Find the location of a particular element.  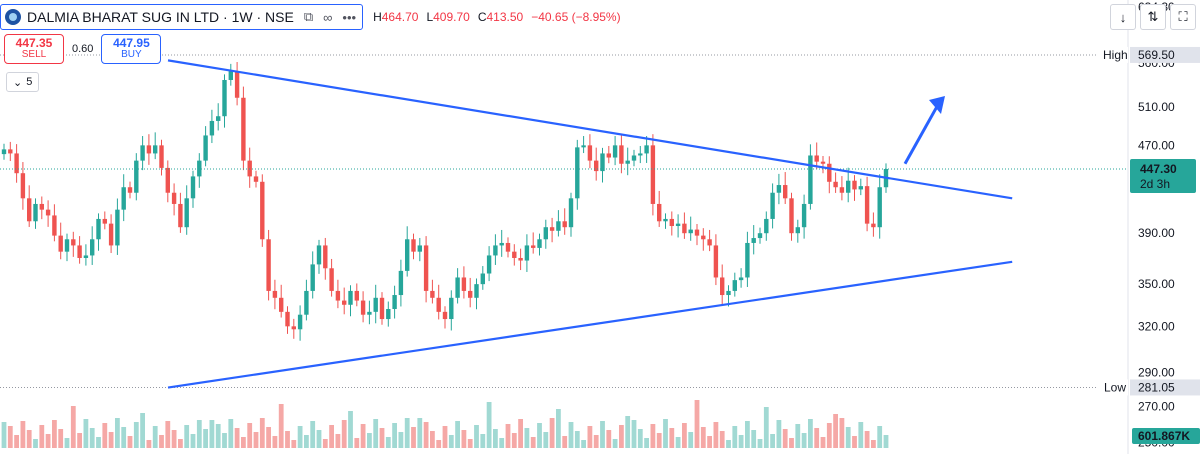

buy-price: 447.95 is located at coordinates (131, 43).